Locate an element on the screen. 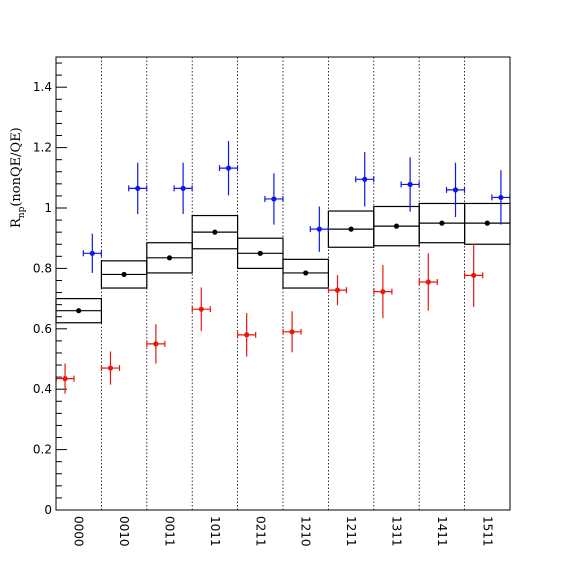 The image size is (567, 567). y-axis-label-suffix: (nonQE/QE) is located at coordinates (16, 166).